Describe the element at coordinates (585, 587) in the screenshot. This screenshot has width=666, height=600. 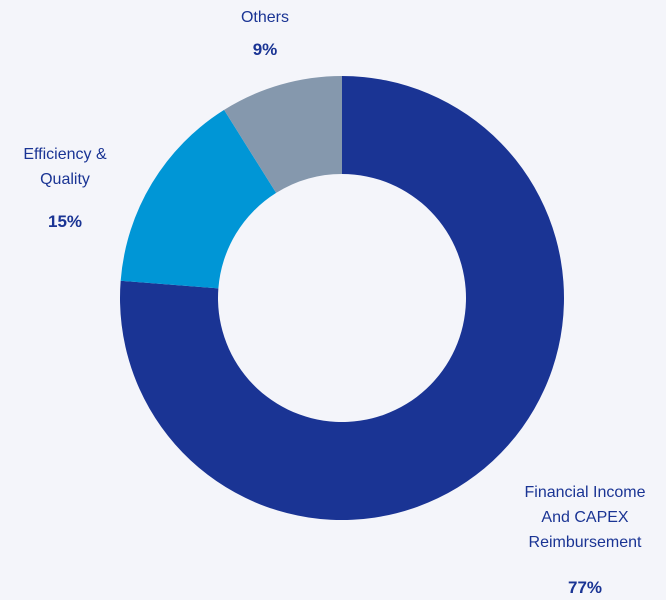
I see `value-label: 77%` at that location.